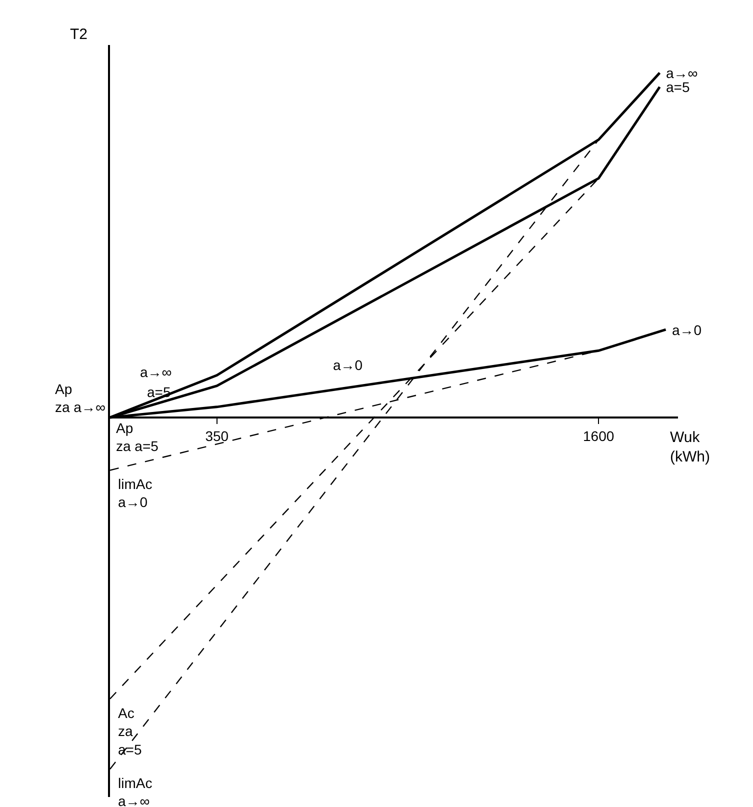 This screenshot has width=753, height=807. What do you see at coordinates (348, 365) in the screenshot?
I see `annotation: a→0` at bounding box center [348, 365].